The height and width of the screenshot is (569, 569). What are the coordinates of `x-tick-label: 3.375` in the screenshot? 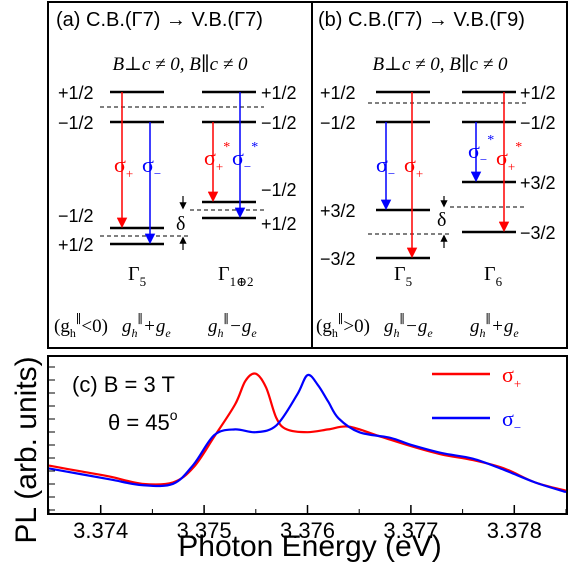 It's located at (204, 530).